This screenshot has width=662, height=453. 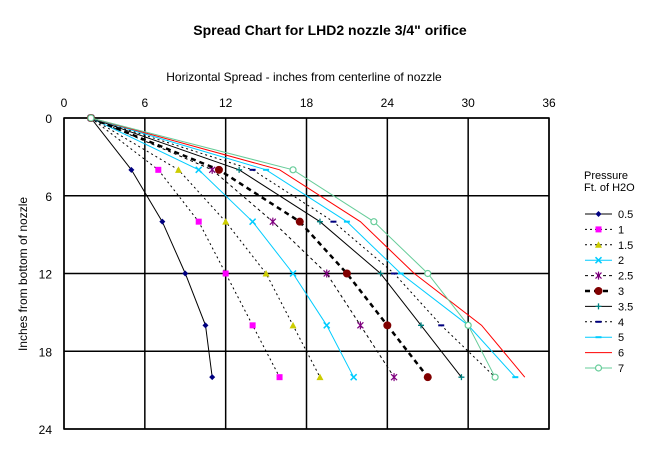 What do you see at coordinates (604, 230) in the screenshot?
I see `legend-item: 1` at bounding box center [604, 230].